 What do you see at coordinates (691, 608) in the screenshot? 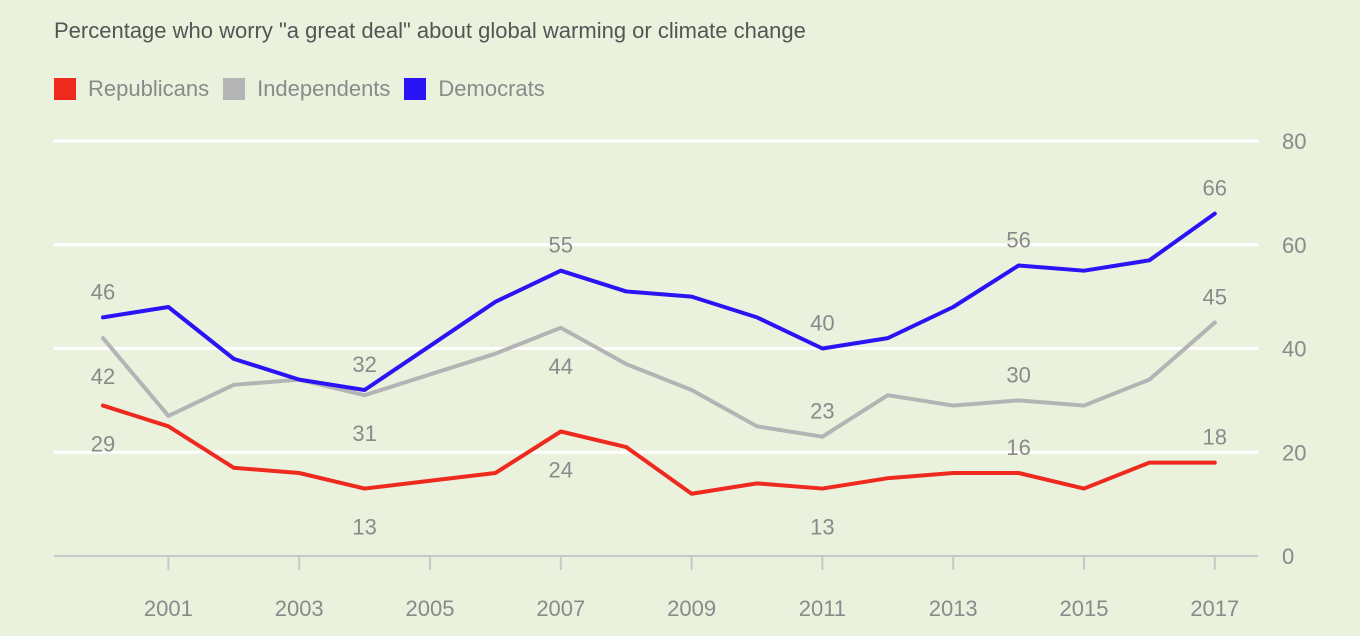
I see `x-tick-label-2009: 2009` at bounding box center [691, 608].